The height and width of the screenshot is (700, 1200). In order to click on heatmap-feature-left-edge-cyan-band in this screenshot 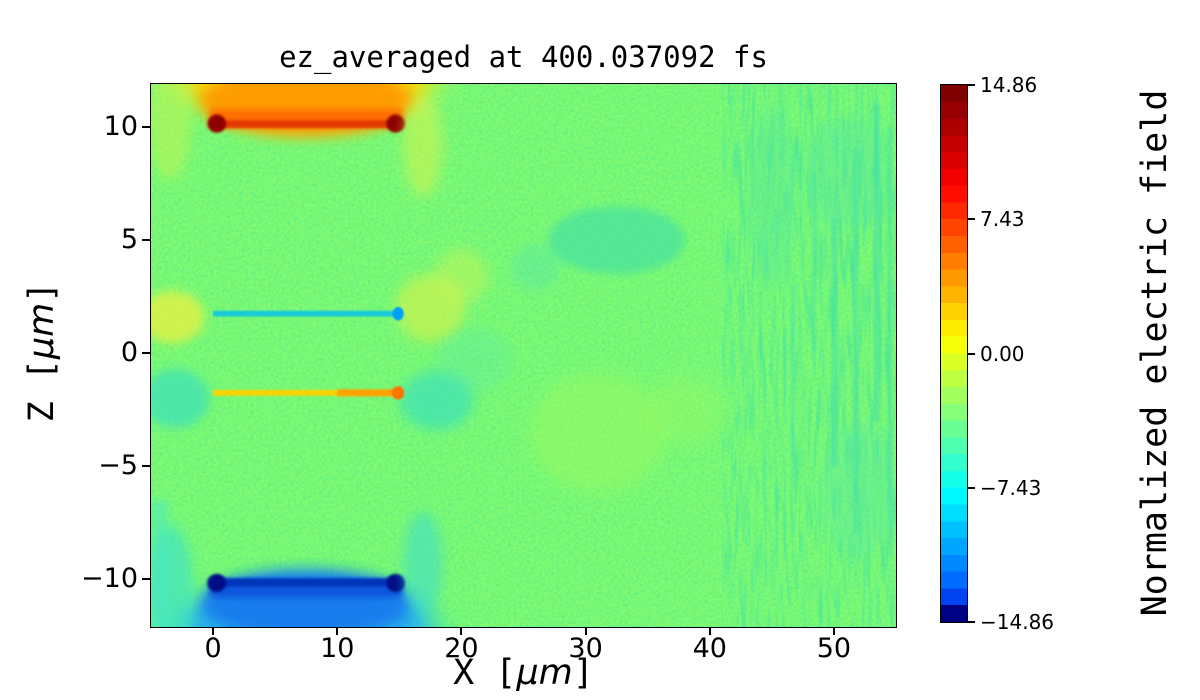, I will do `click(160, 563)`.